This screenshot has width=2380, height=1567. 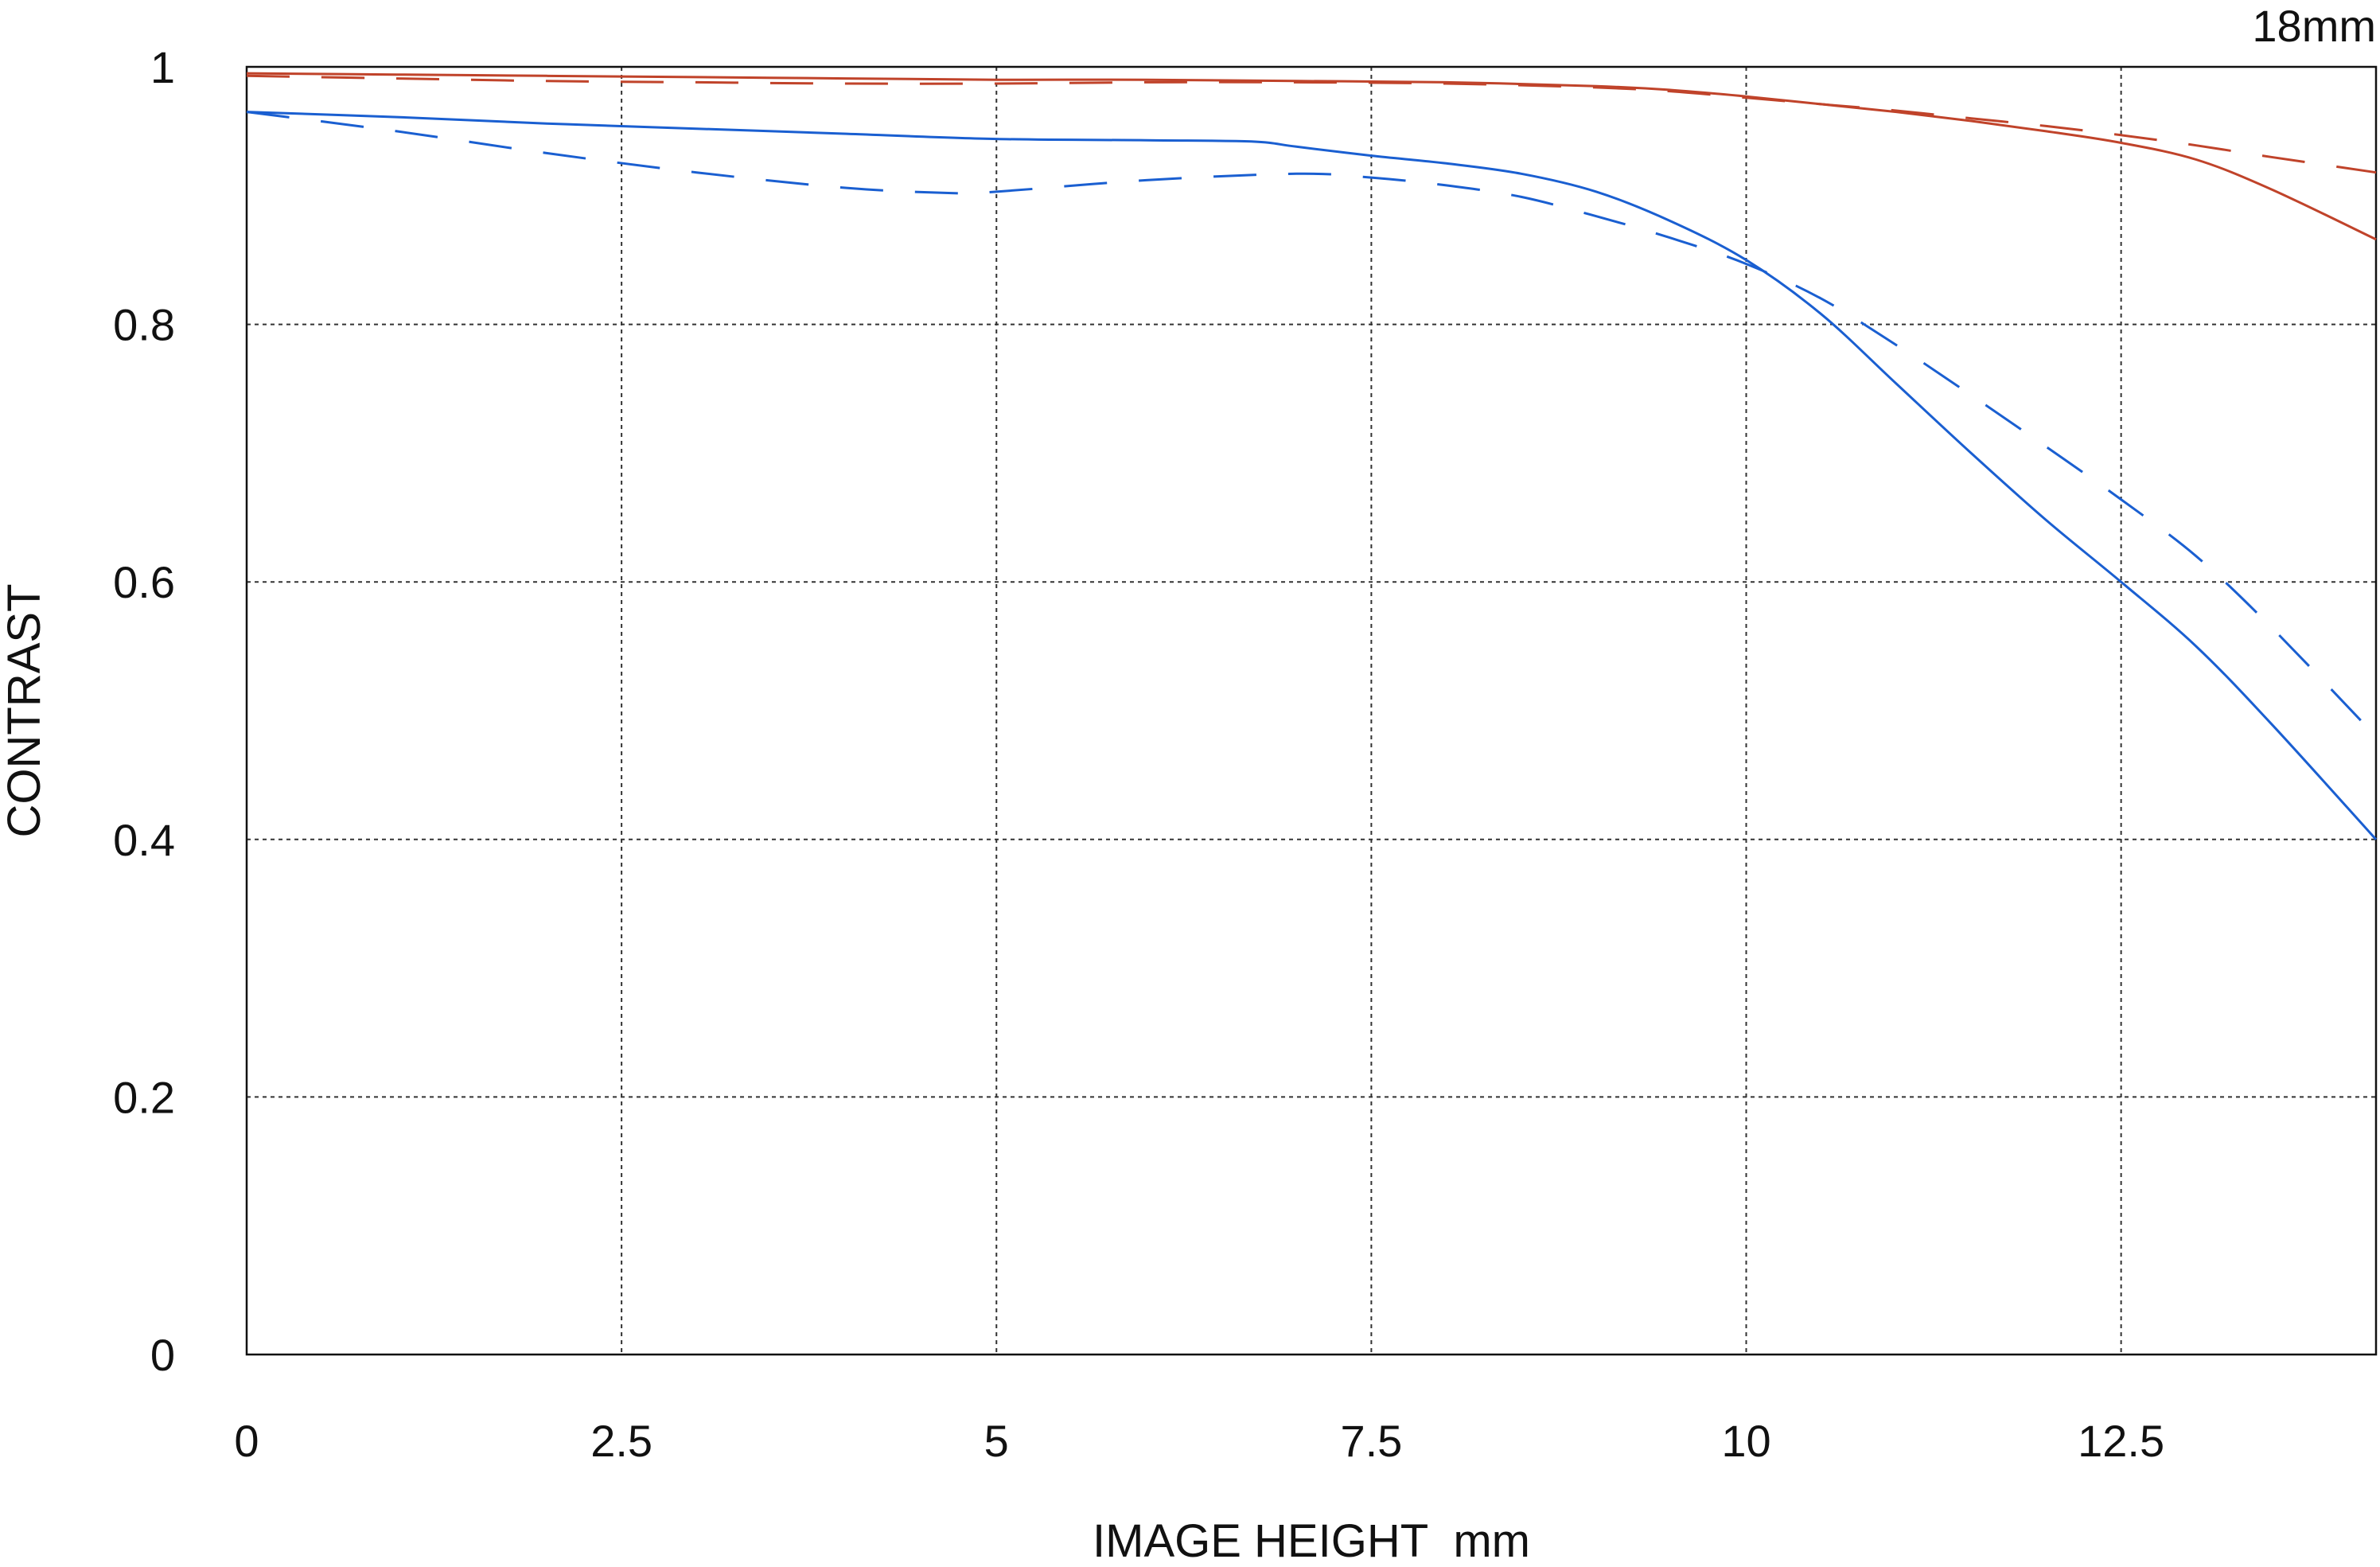 What do you see at coordinates (162, 67) in the screenshot?
I see `y-tick-label: 1` at bounding box center [162, 67].